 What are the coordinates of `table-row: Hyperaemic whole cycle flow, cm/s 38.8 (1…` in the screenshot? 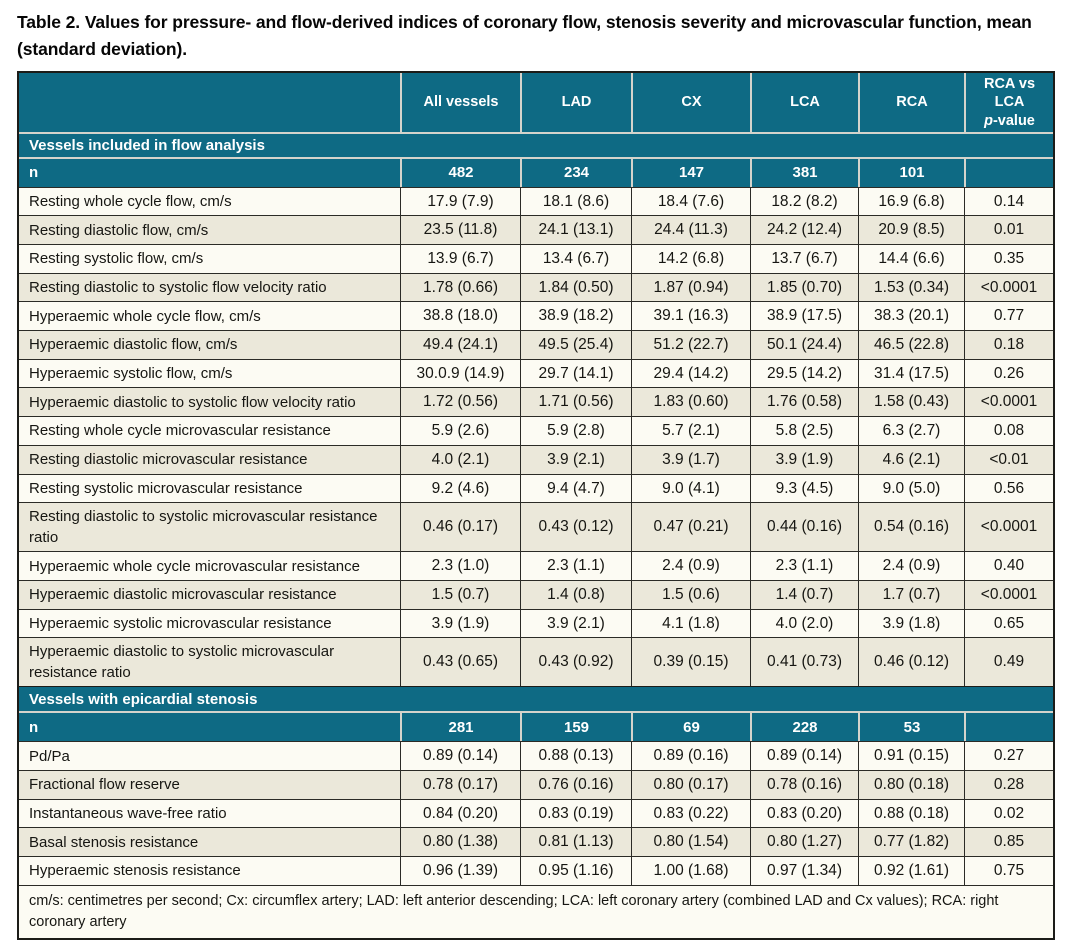 It's located at (536, 316).